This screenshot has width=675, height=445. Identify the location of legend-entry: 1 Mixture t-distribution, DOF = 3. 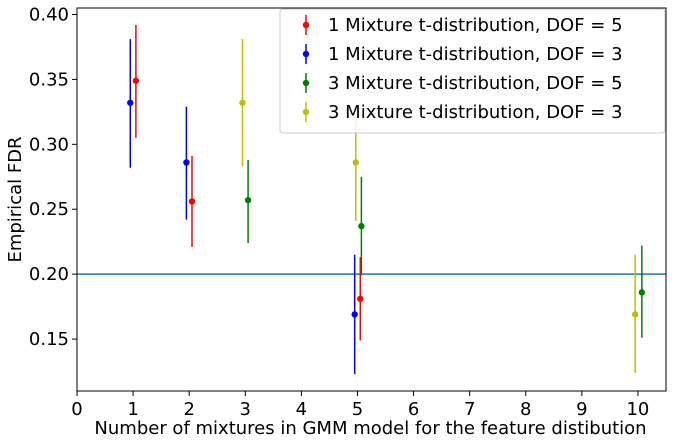
(462, 54).